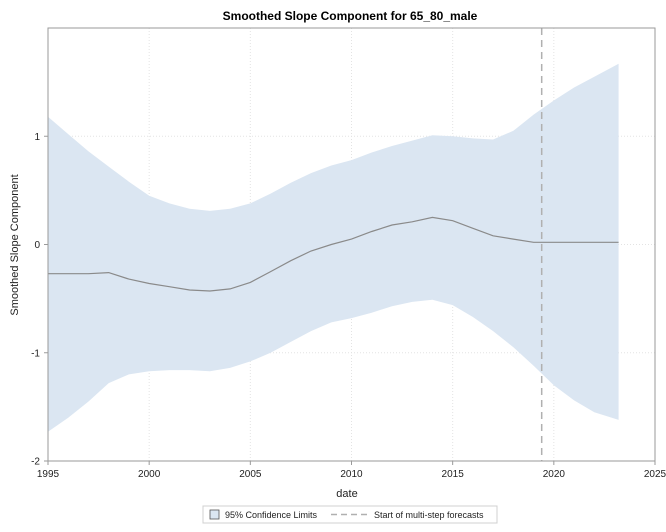 This screenshot has height=532, width=666. I want to click on legend-label-band: 95% Confidence Limits, so click(271, 515).